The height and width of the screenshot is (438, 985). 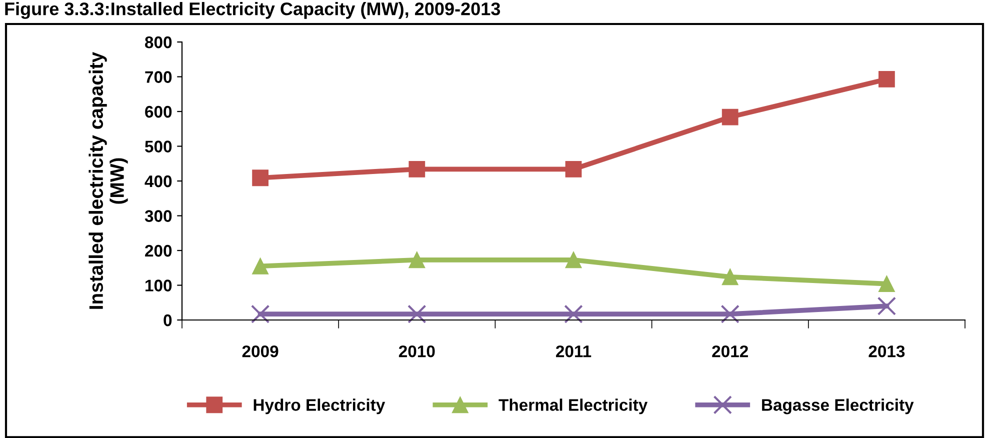 What do you see at coordinates (158, 112) in the screenshot?
I see `y-tick-label: 600` at bounding box center [158, 112].